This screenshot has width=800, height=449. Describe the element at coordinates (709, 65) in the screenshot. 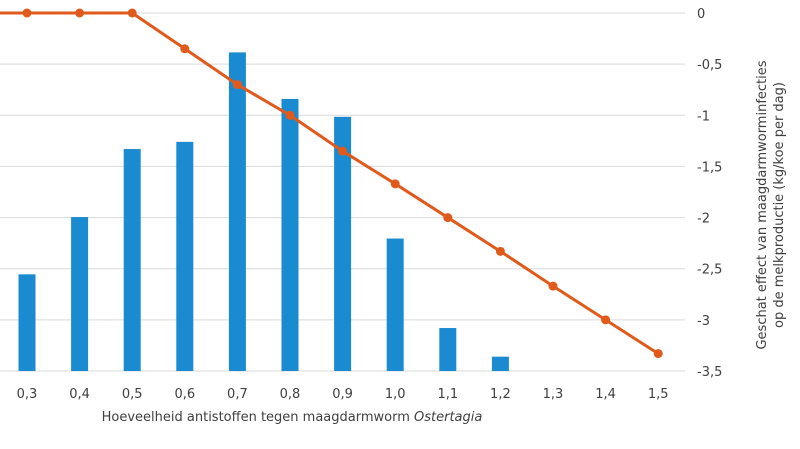

I see `right-tick-label: -0,5` at that location.